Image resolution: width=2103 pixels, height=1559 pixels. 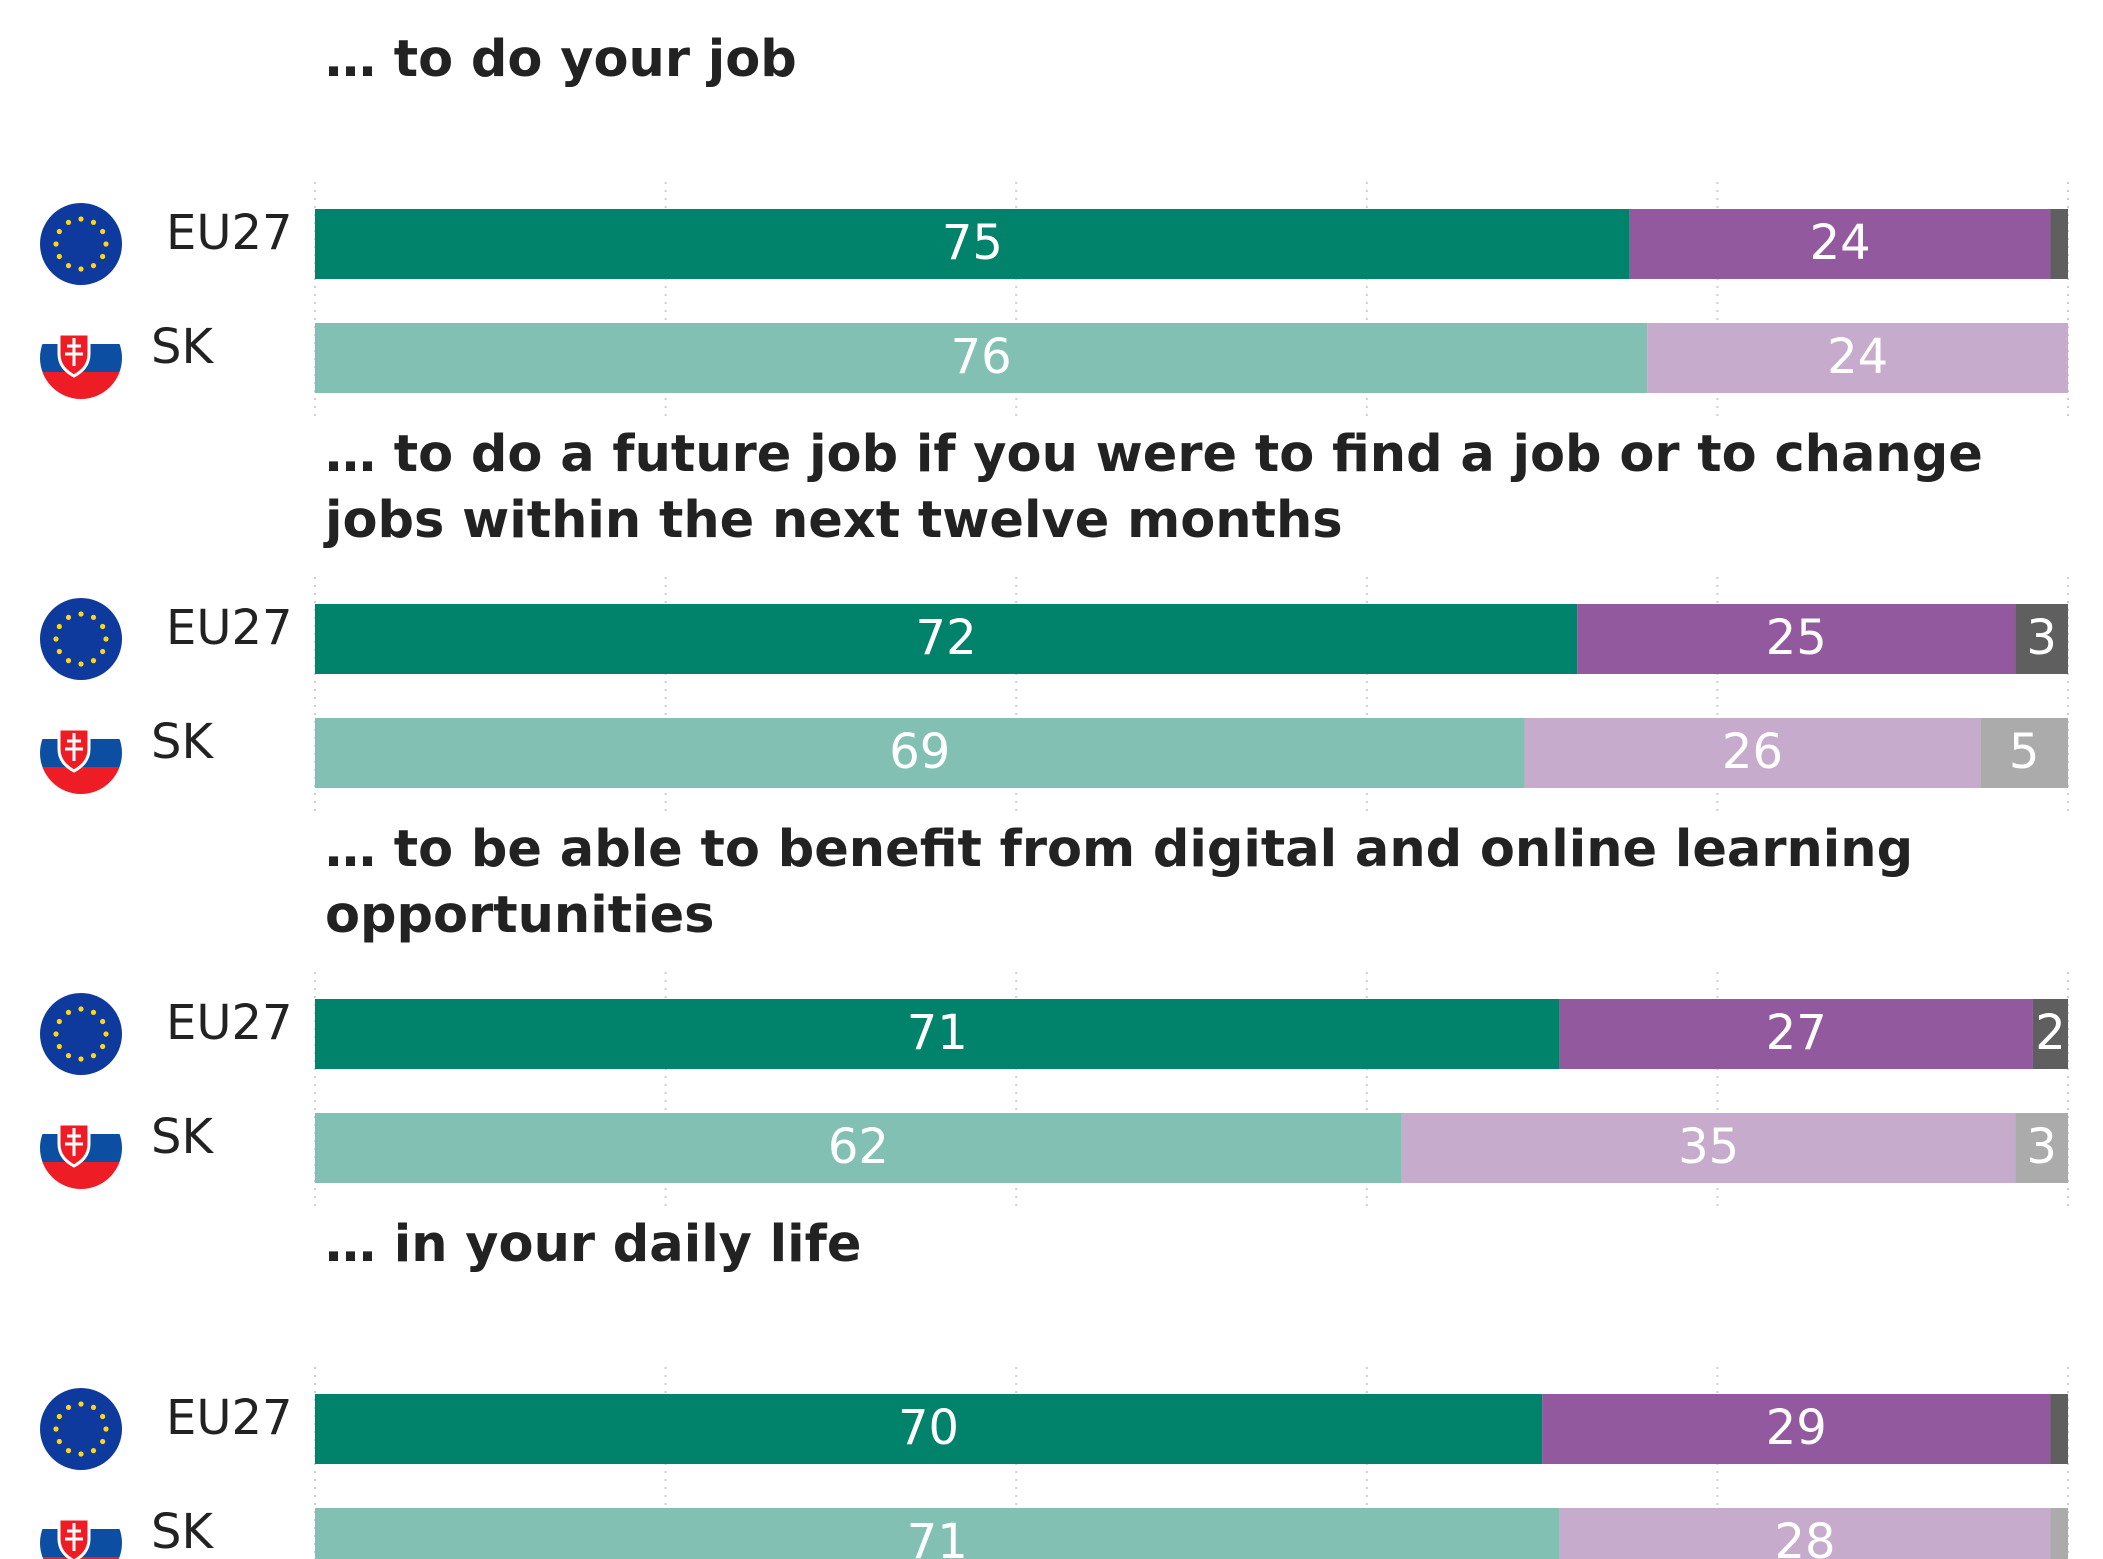 I want to click on value-label: 28, so click(x=1805, y=1536).